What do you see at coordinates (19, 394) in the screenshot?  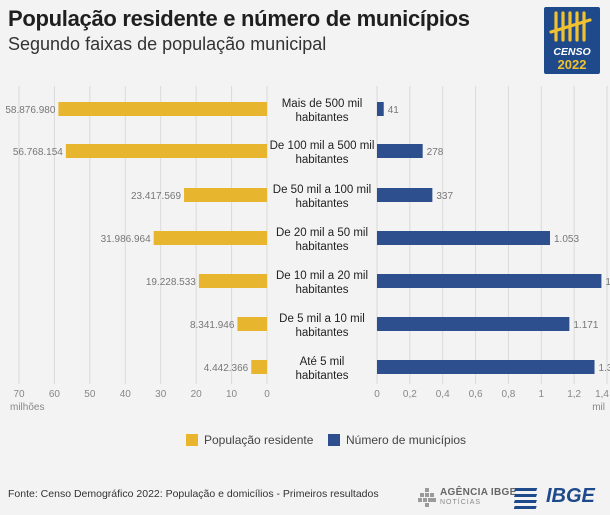 I see `x-tick-label-left: 70` at bounding box center [19, 394].